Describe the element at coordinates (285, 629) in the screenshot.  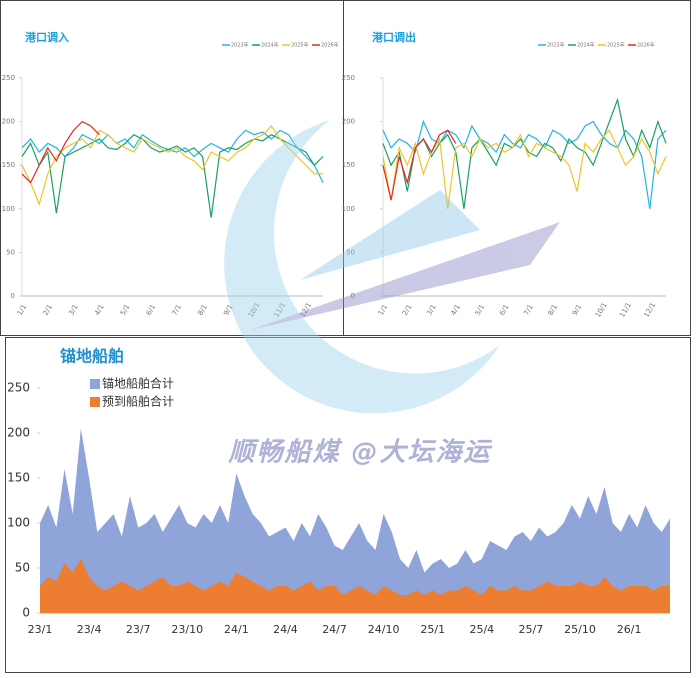
I see `x-tick-label: 24/4` at that location.